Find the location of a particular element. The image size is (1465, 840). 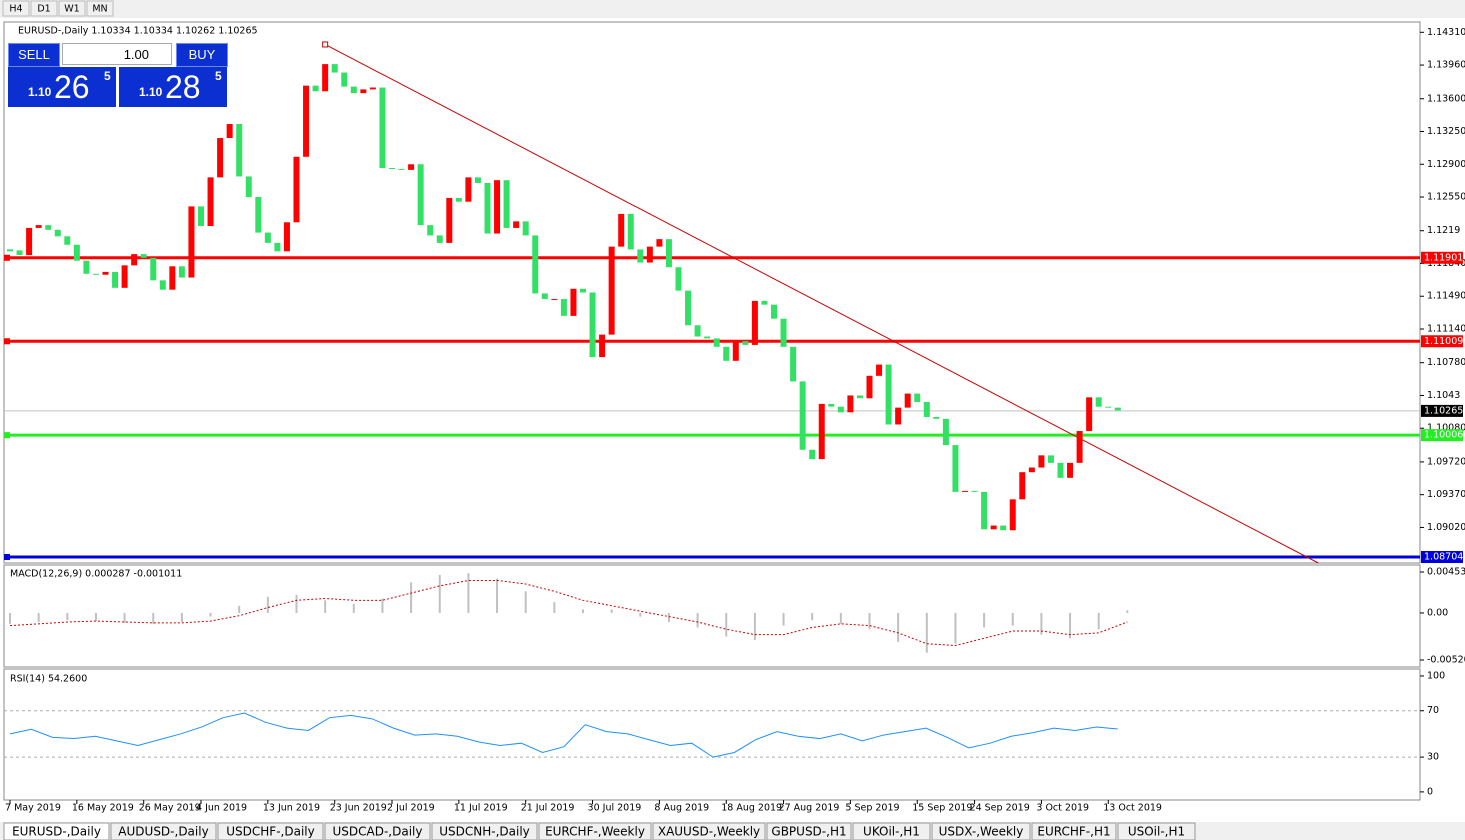

tab-label: EURCHF-,Weekly is located at coordinates (595, 832).